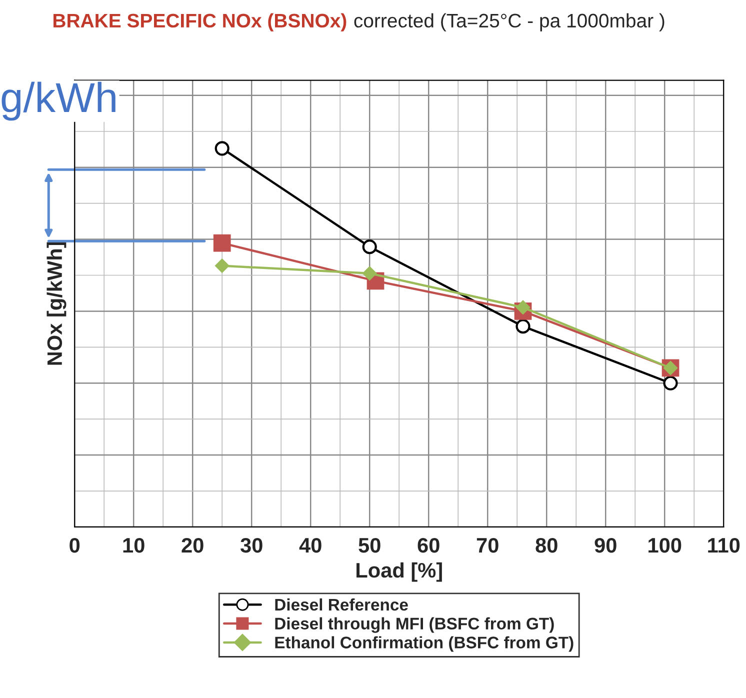 The width and height of the screenshot is (746, 698). What do you see at coordinates (59, 101) in the screenshot?
I see `text: g/kWh` at bounding box center [59, 101].